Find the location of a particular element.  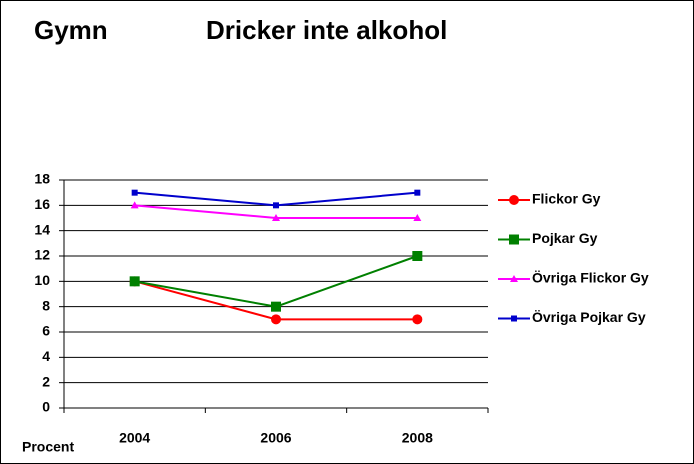

chart-heading: Gymn is located at coordinates (71, 30).